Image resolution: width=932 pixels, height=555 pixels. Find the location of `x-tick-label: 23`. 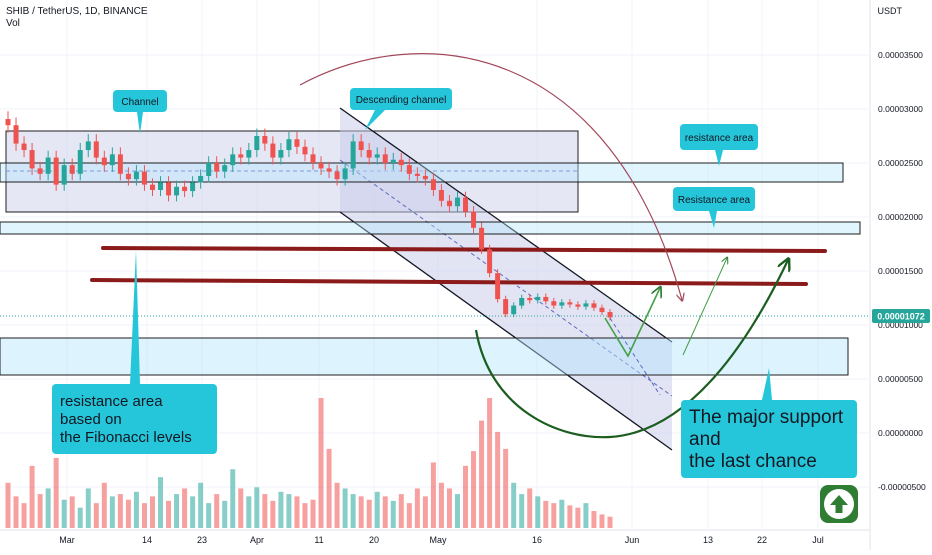

x-tick-label: 23 is located at coordinates (202, 540).